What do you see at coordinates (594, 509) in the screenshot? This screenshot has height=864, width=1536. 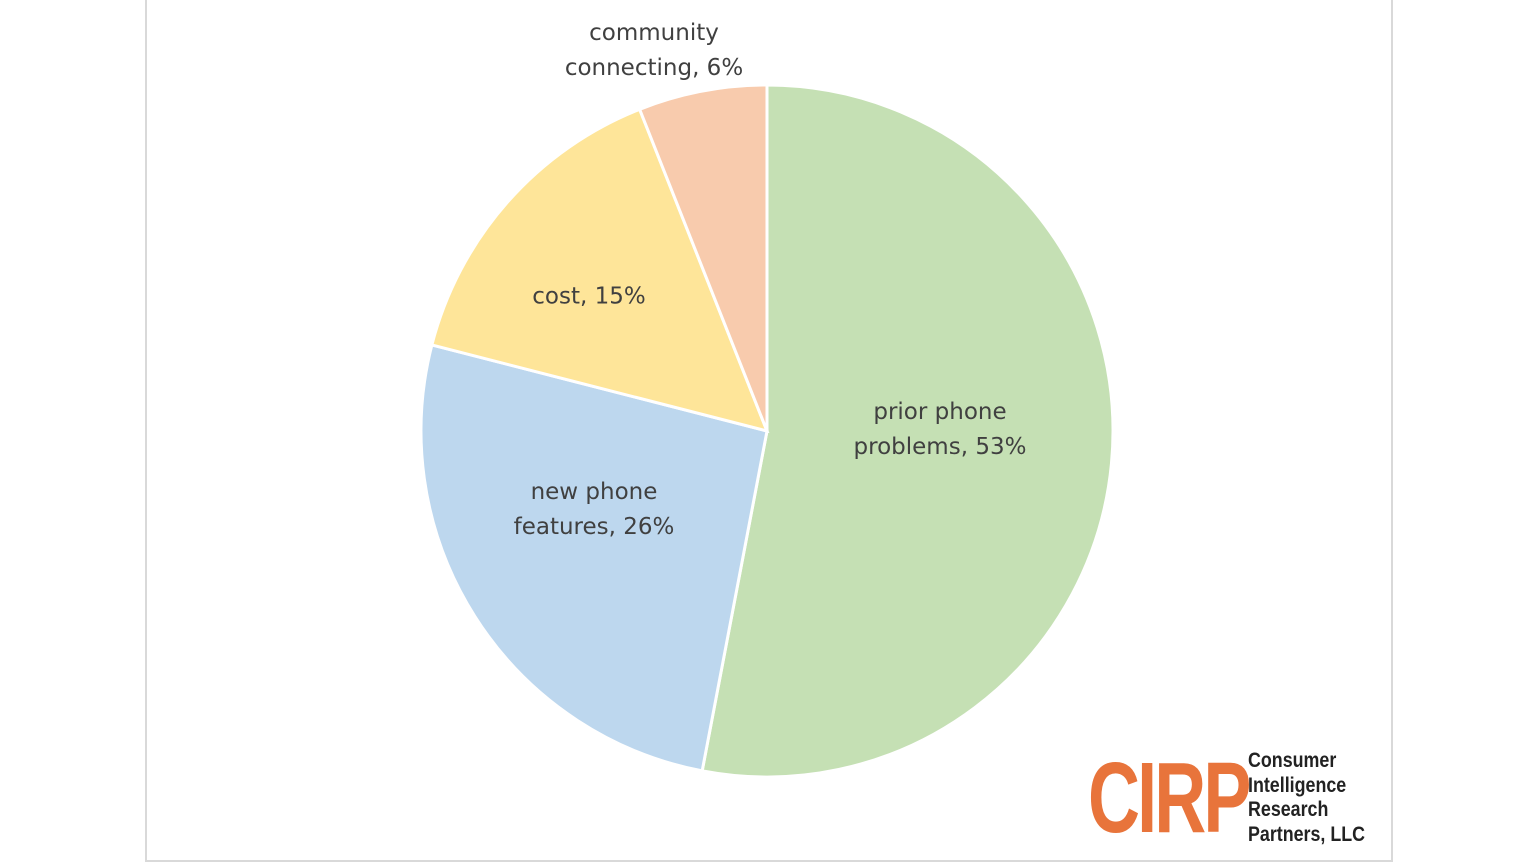 I see `data-label: new phone features, 26%` at bounding box center [594, 509].